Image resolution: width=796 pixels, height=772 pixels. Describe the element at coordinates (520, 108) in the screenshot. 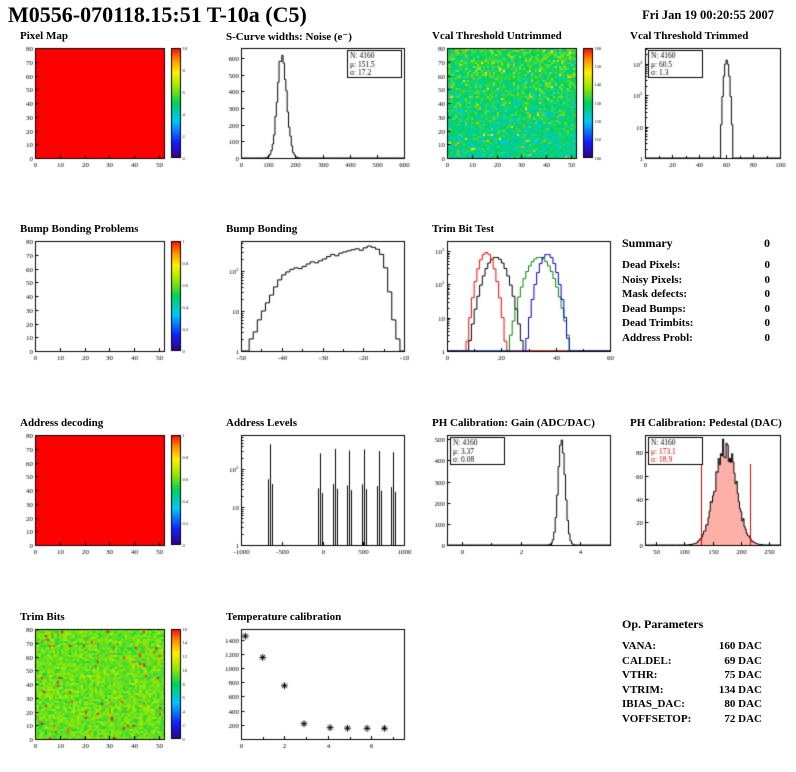

I see `vcal-untrimmed-canvas` at that location.